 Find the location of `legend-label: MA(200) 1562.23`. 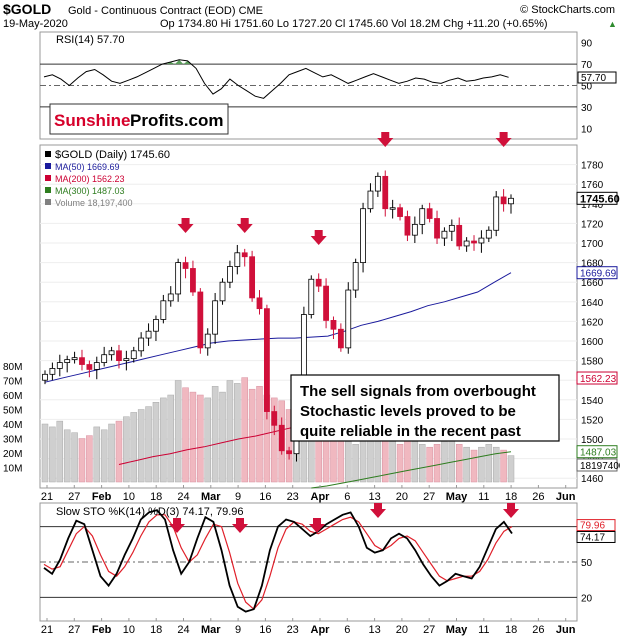

legend-label: MA(200) 1562.23 is located at coordinates (90, 179).